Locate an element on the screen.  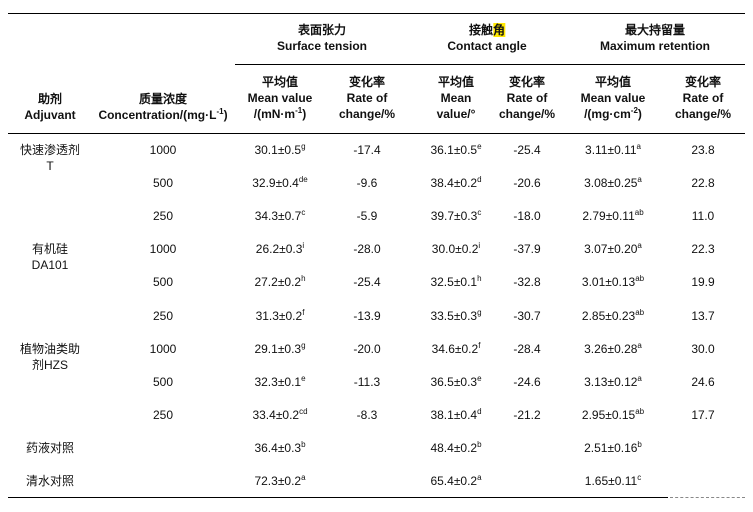
surface-tension-rate: -13.9 is located at coordinates (366, 316).